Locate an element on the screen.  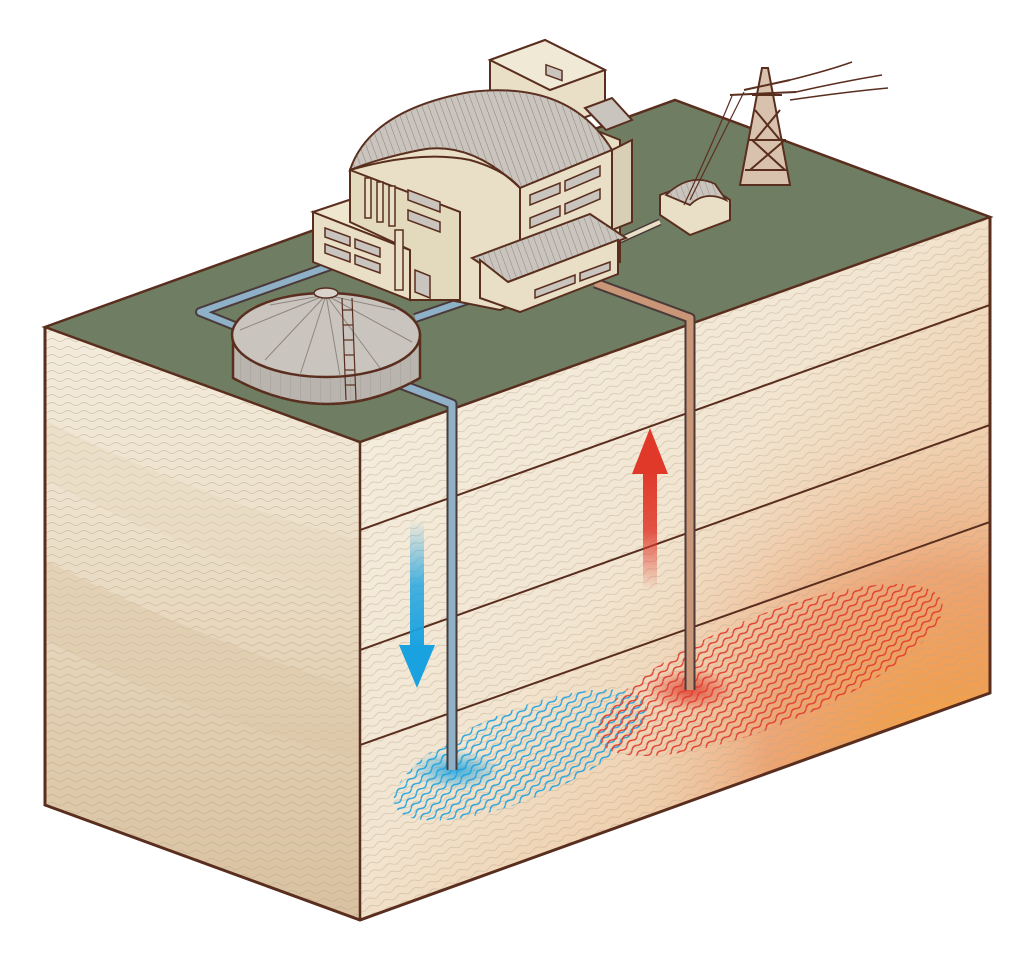
storage-tank is located at coordinates (326, 346).